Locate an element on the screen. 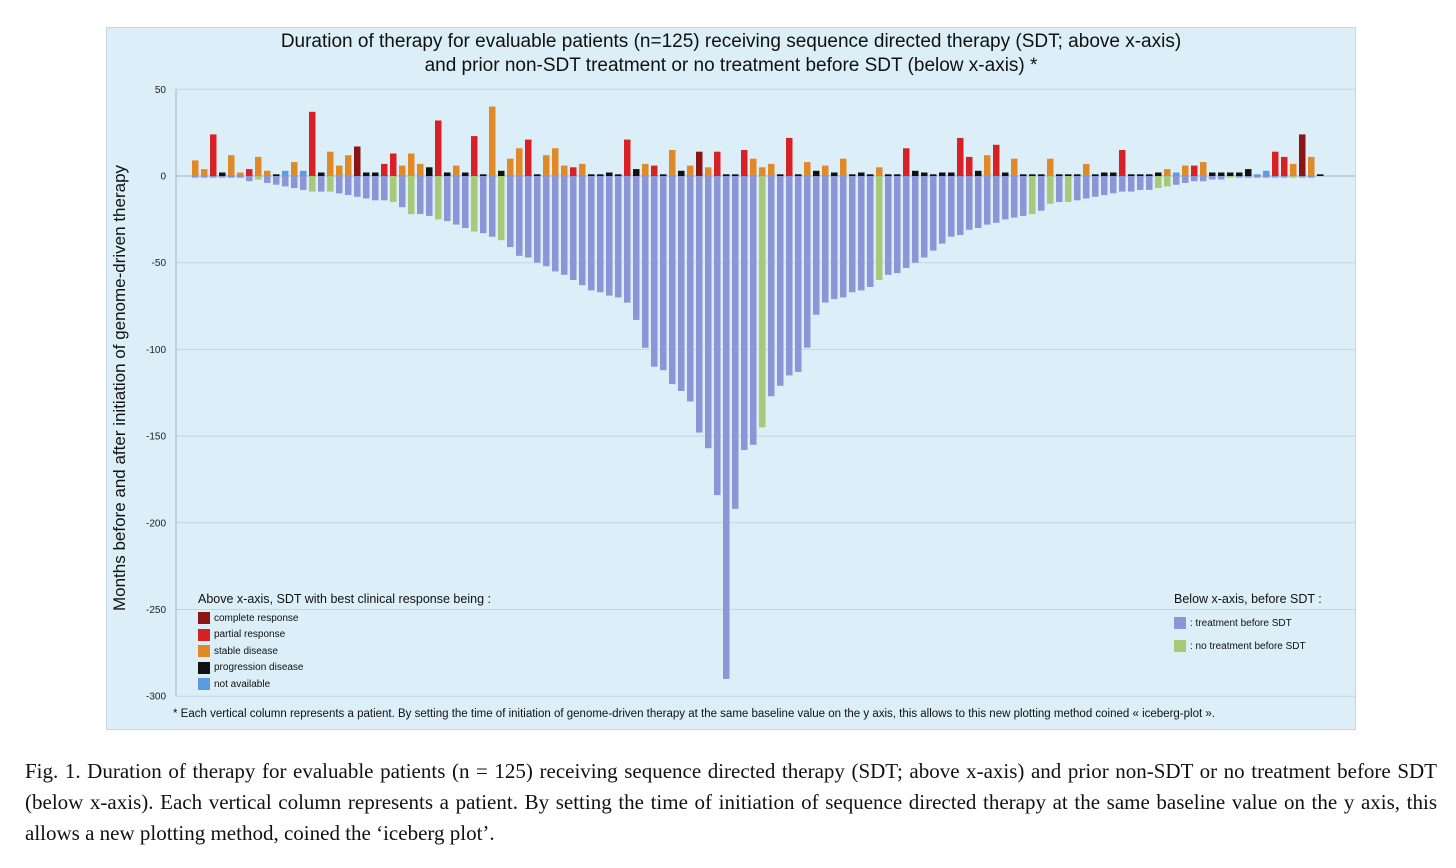  y-tick-label: -300 is located at coordinates (156, 697).